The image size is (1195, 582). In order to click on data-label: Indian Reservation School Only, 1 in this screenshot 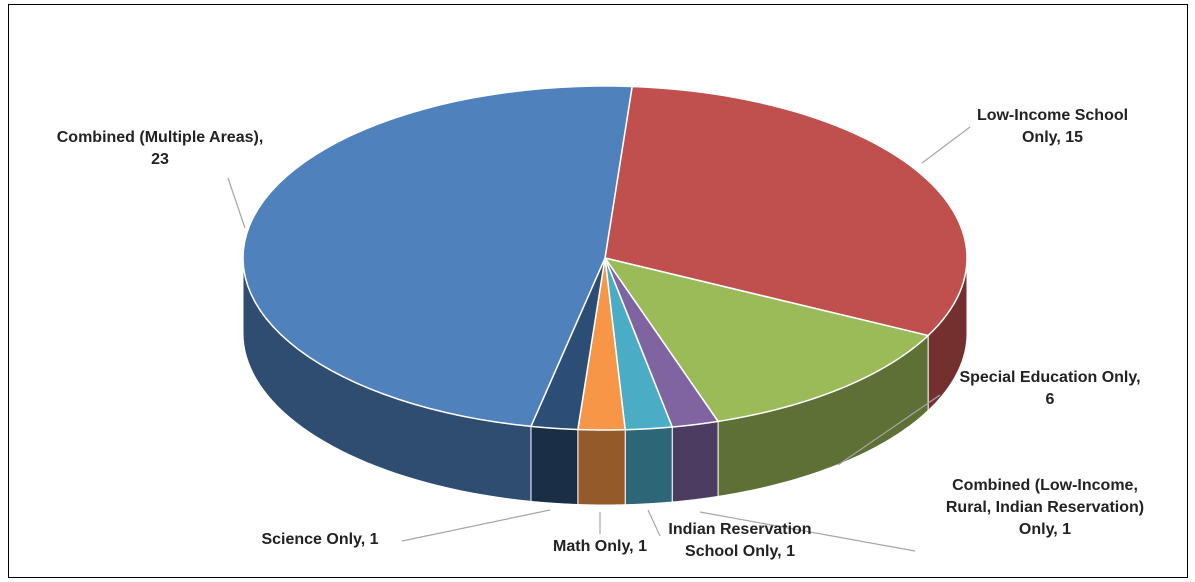, I will do `click(740, 540)`.